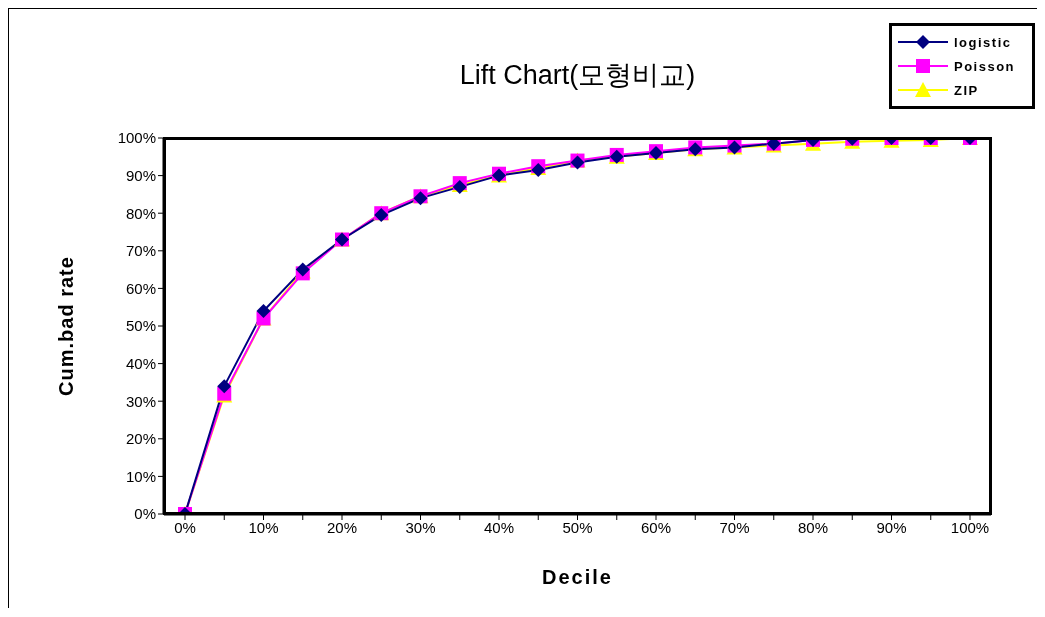 The width and height of the screenshot is (1045, 617). What do you see at coordinates (813, 527) in the screenshot?
I see `x-tick-label: 80%` at bounding box center [813, 527].